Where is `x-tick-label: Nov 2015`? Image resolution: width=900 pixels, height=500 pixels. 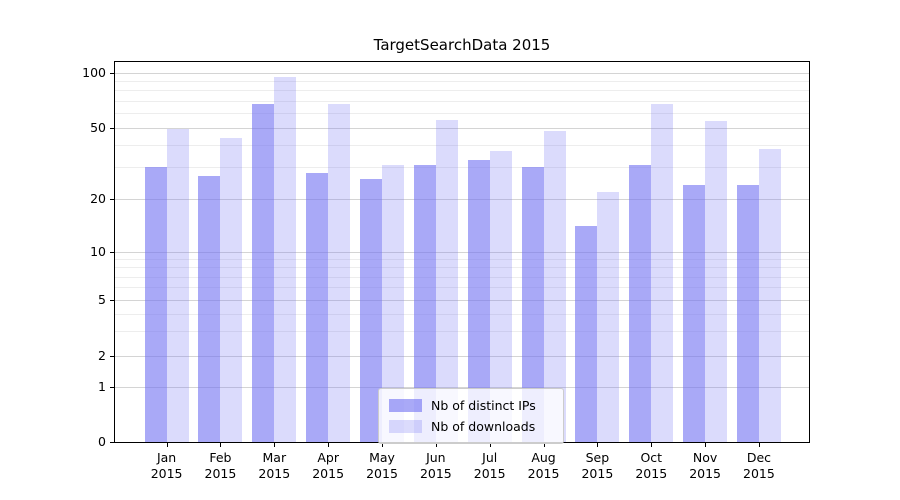 x-tick-label: Nov 2015 is located at coordinates (705, 465).